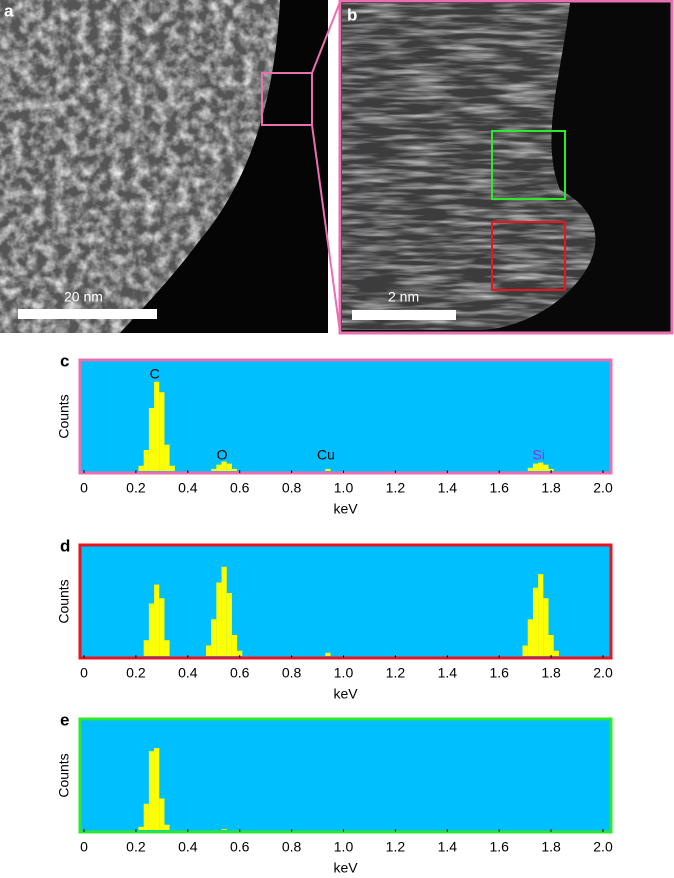  I want to click on zoom-box, so click(287, 99).